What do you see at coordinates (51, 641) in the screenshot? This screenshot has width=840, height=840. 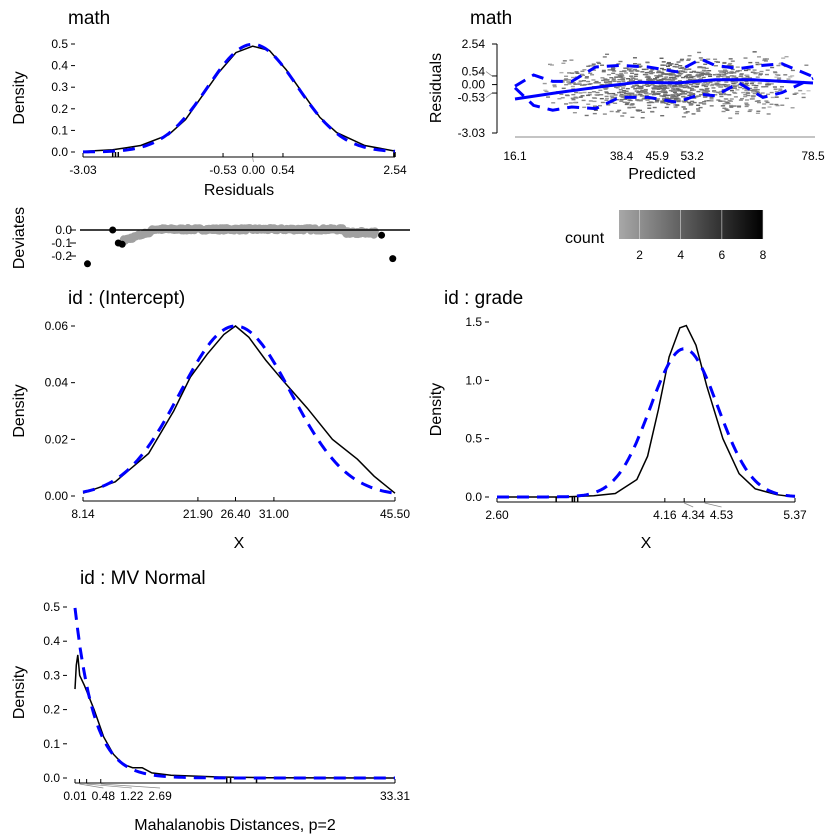 I see `y-tick-label: 0.4` at bounding box center [51, 641].